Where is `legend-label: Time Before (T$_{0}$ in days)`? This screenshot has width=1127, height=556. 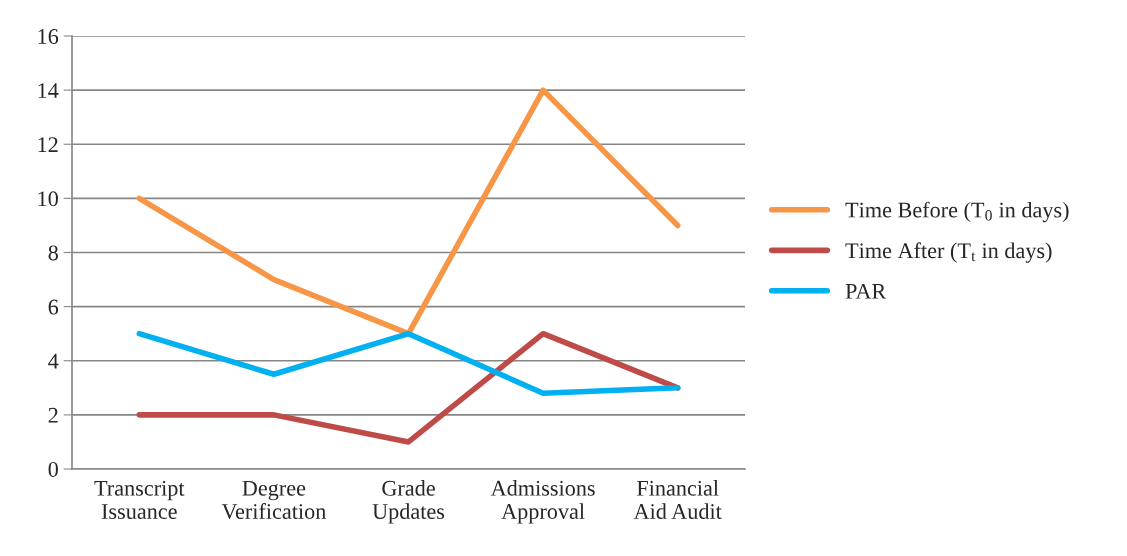
legend-label: Time Before (T$_{0}$ in days) is located at coordinates (957, 212).